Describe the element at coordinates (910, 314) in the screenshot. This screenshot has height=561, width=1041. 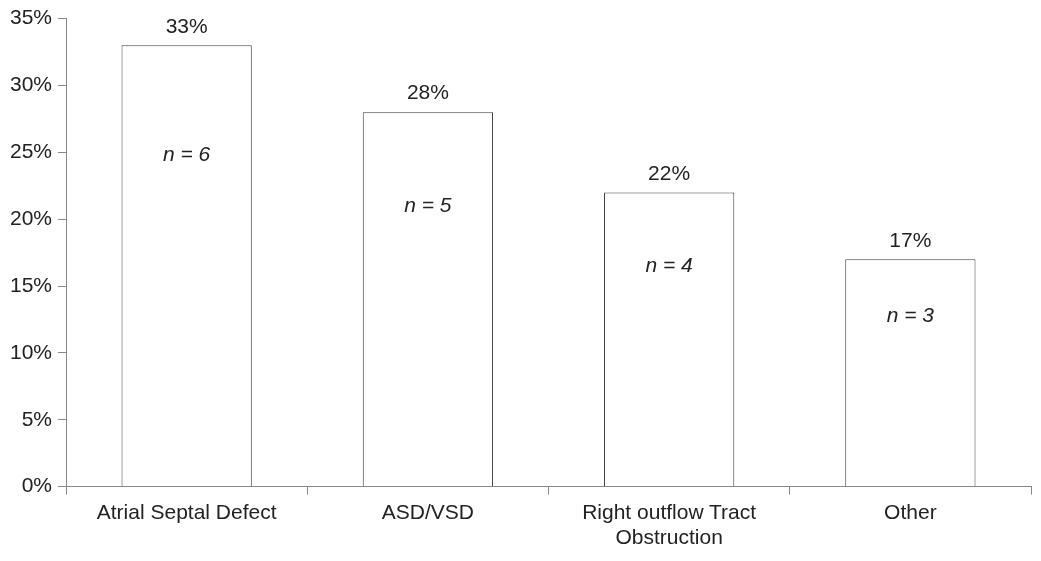
I see `annotation: n = 3` at that location.